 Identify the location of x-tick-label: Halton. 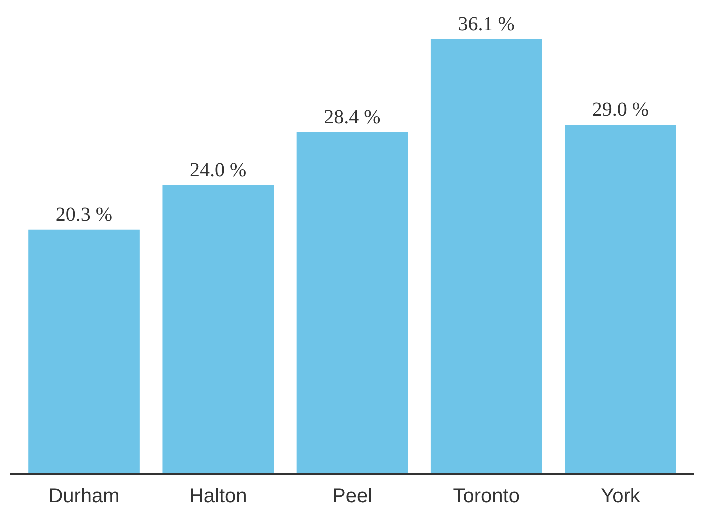
(218, 497).